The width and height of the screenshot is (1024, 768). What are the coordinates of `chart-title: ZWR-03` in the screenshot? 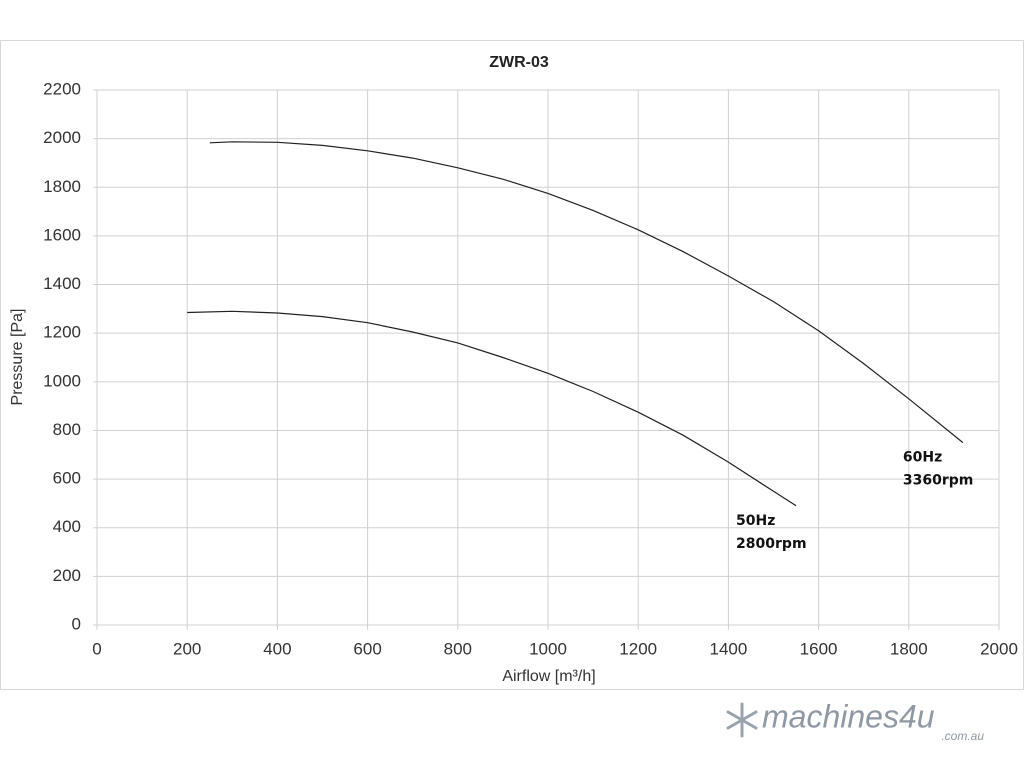 It's located at (519, 62).